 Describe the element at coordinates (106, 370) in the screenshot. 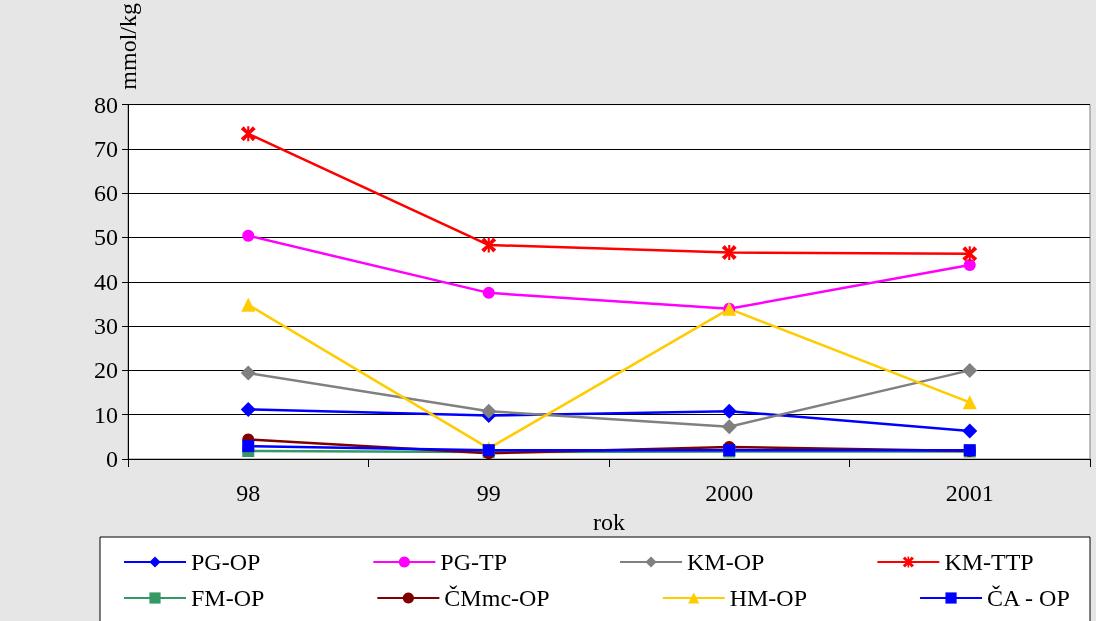

I see `y-tick-label: 20` at that location.